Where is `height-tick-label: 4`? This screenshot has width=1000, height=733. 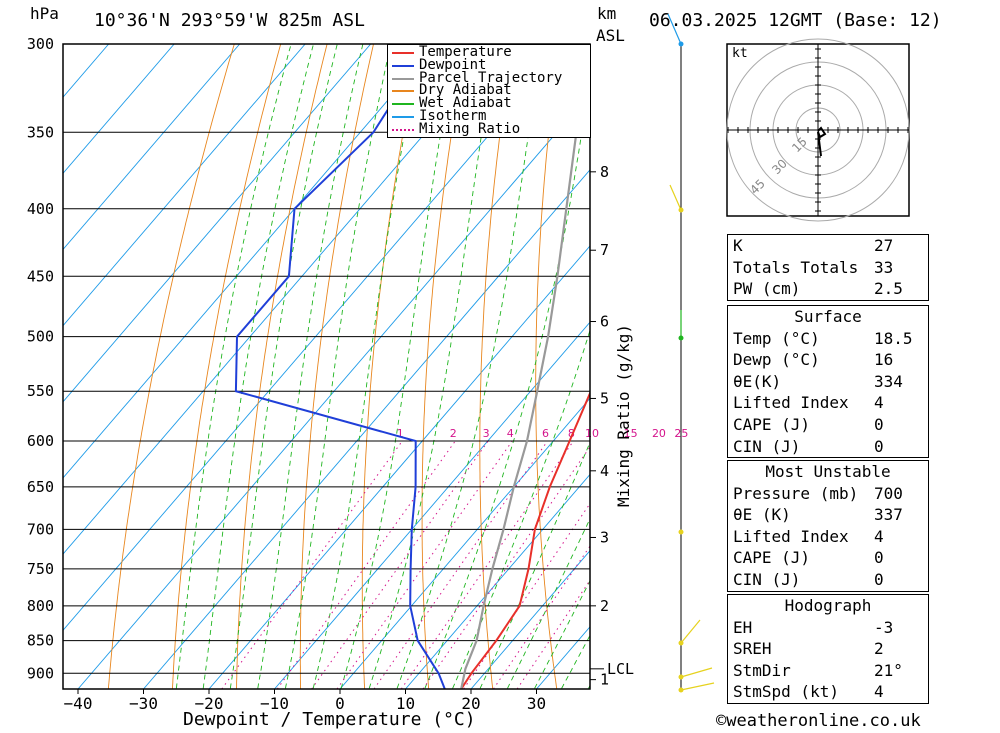 height-tick-label: 4 is located at coordinates (604, 471).